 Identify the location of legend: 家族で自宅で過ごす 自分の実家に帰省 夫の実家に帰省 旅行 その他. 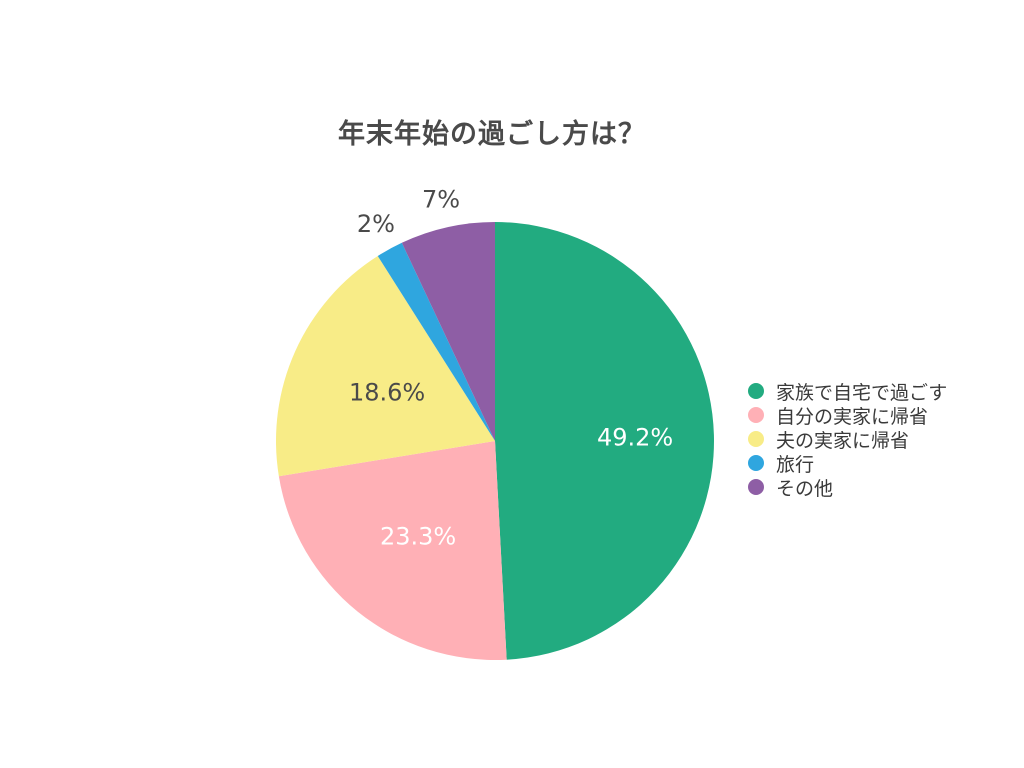
(883, 439).